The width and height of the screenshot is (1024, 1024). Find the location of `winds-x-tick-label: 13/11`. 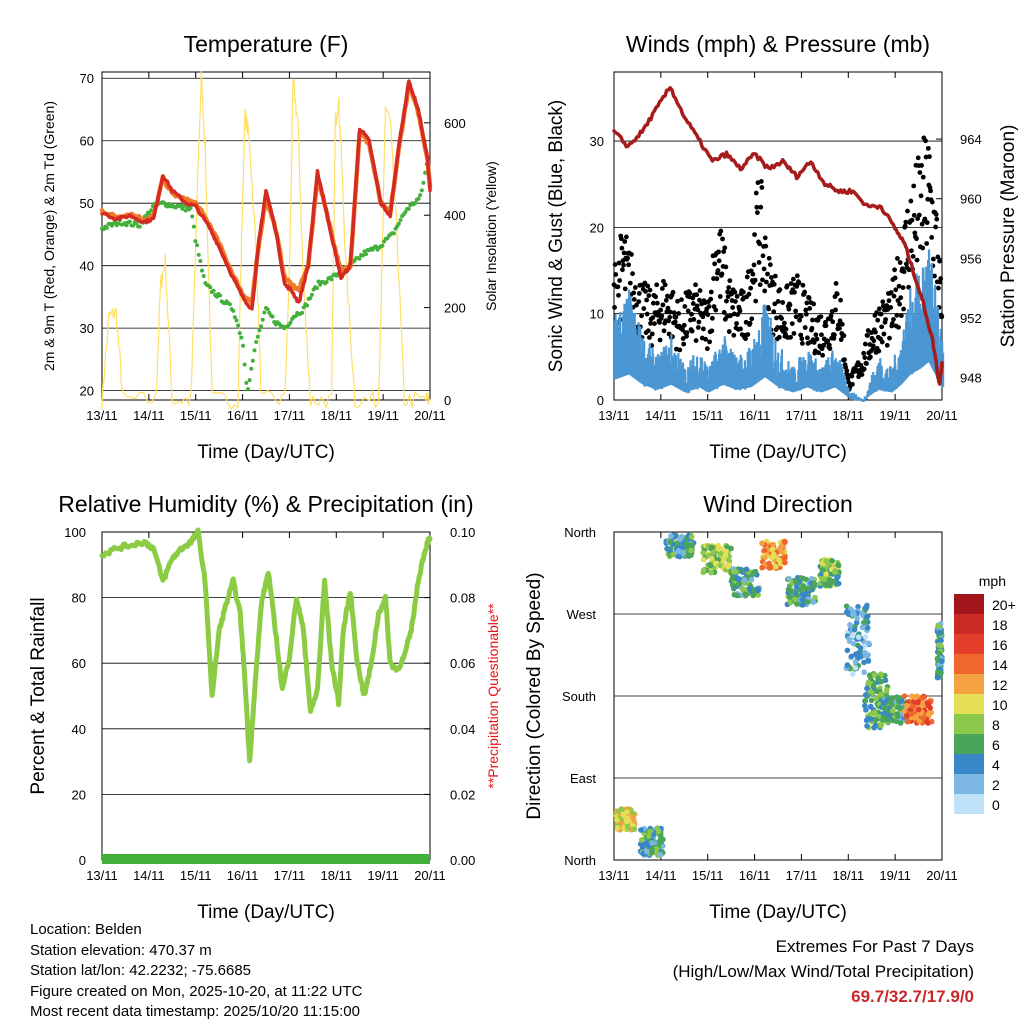

winds-x-tick-label: 13/11 is located at coordinates (614, 415).